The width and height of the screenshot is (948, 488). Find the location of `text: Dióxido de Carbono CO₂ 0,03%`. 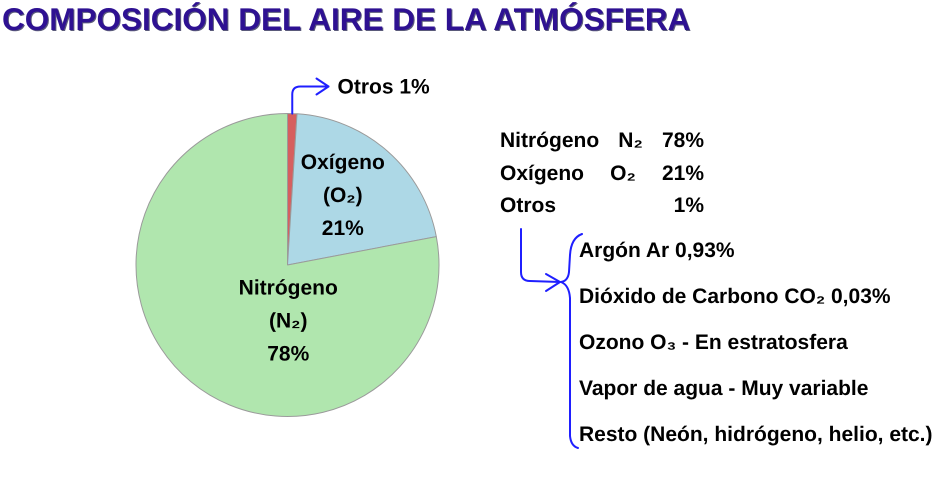

text: Dióxido de Carbono CO₂ 0,03% is located at coordinates (735, 297).